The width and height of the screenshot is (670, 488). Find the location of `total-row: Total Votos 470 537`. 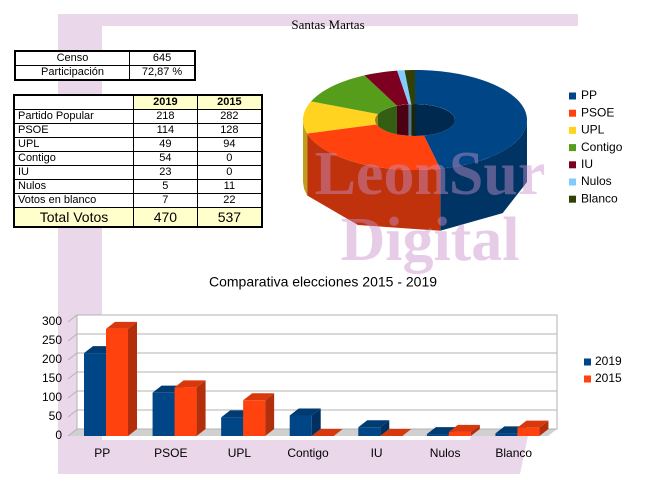

total-row: Total Votos 470 537 is located at coordinates (138, 217).